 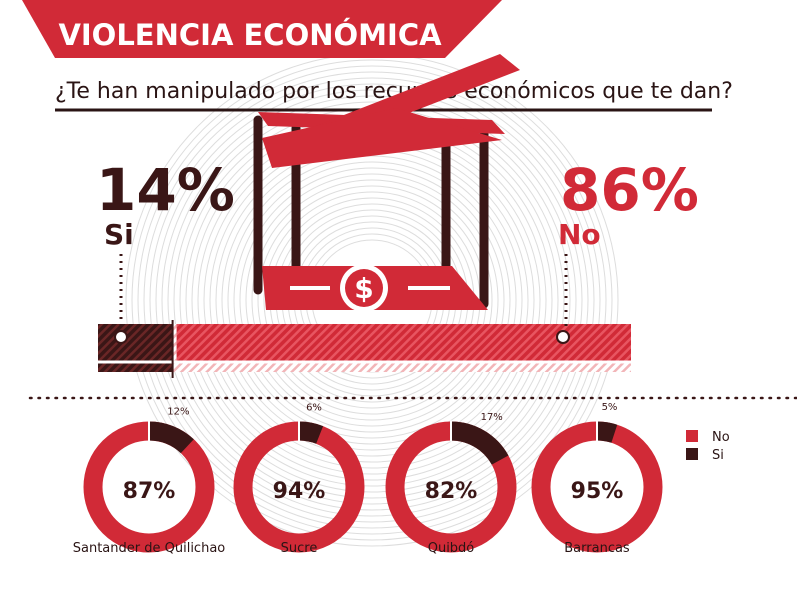 What do you see at coordinates (708, 446) in the screenshot?
I see `legend: No Si` at bounding box center [708, 446].